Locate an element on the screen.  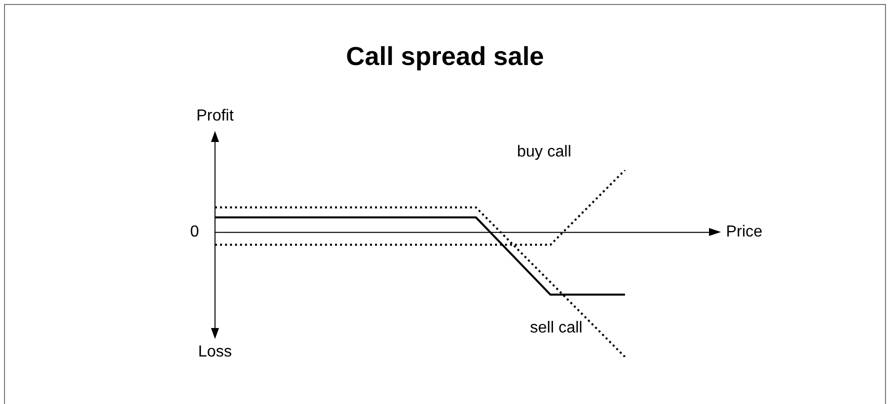
annotation: 0 is located at coordinates (195, 232).